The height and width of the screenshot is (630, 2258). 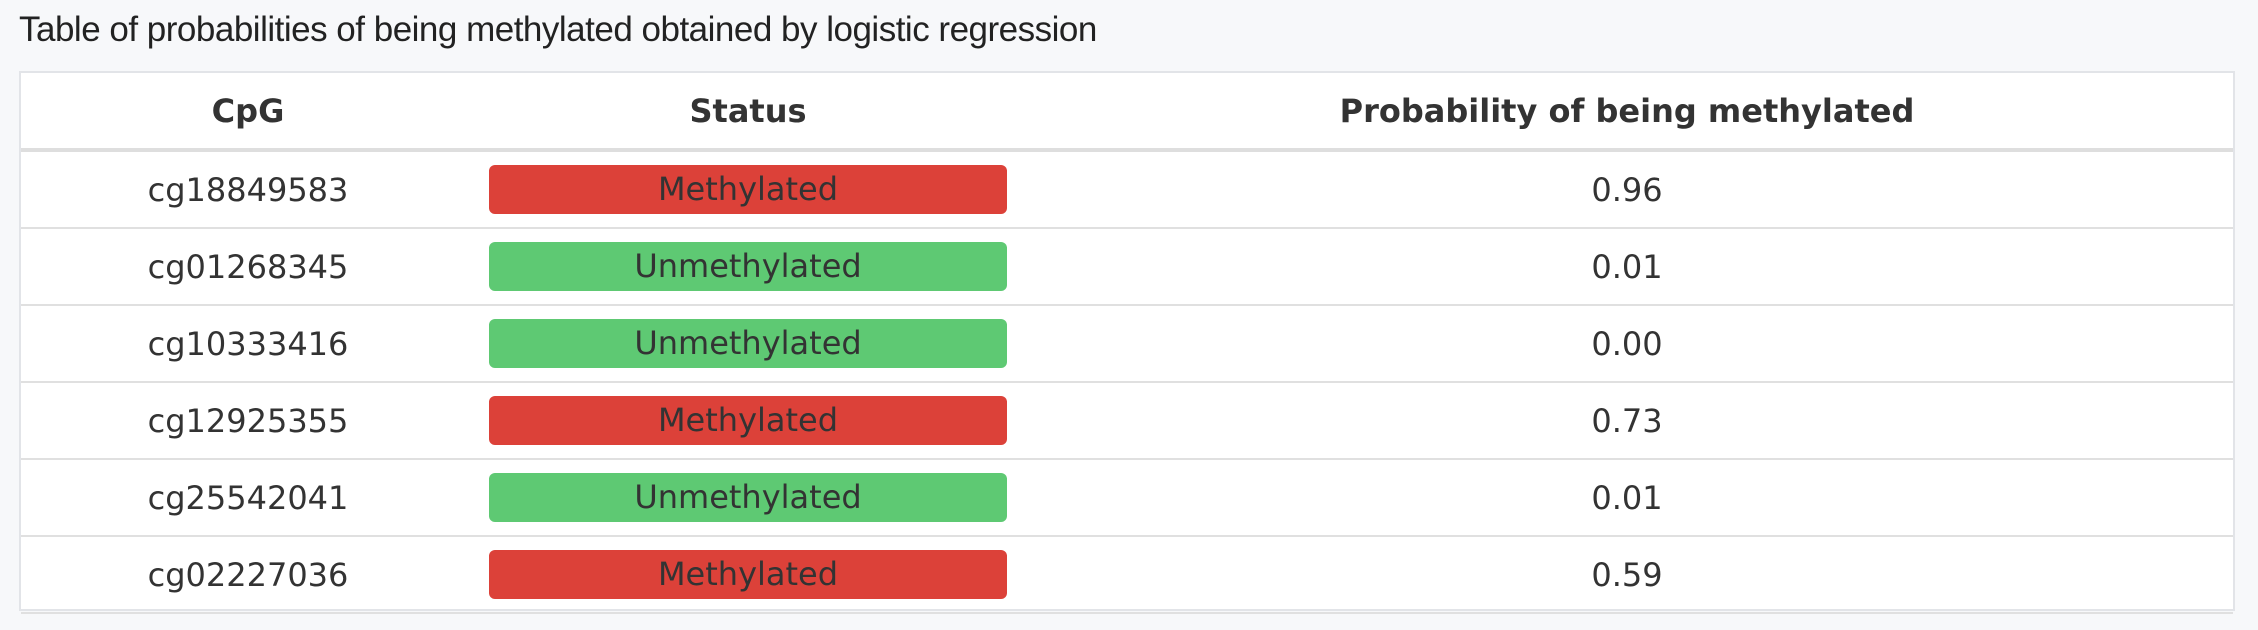 I want to click on cpg-cell: cg25542041, so click(x=248, y=498).